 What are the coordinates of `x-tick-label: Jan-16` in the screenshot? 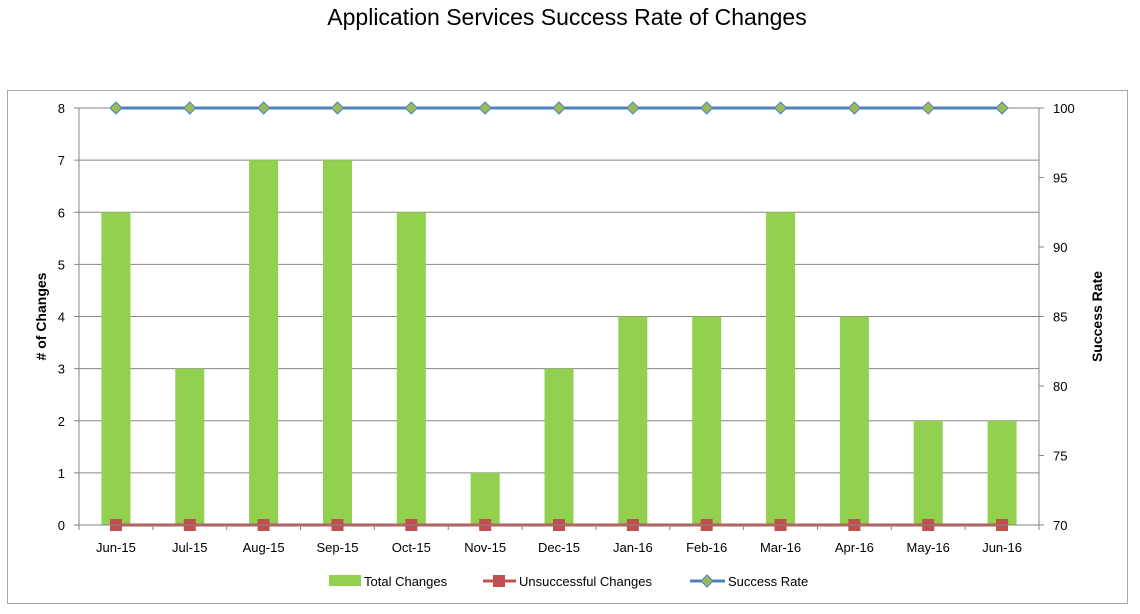 It's located at (633, 547).